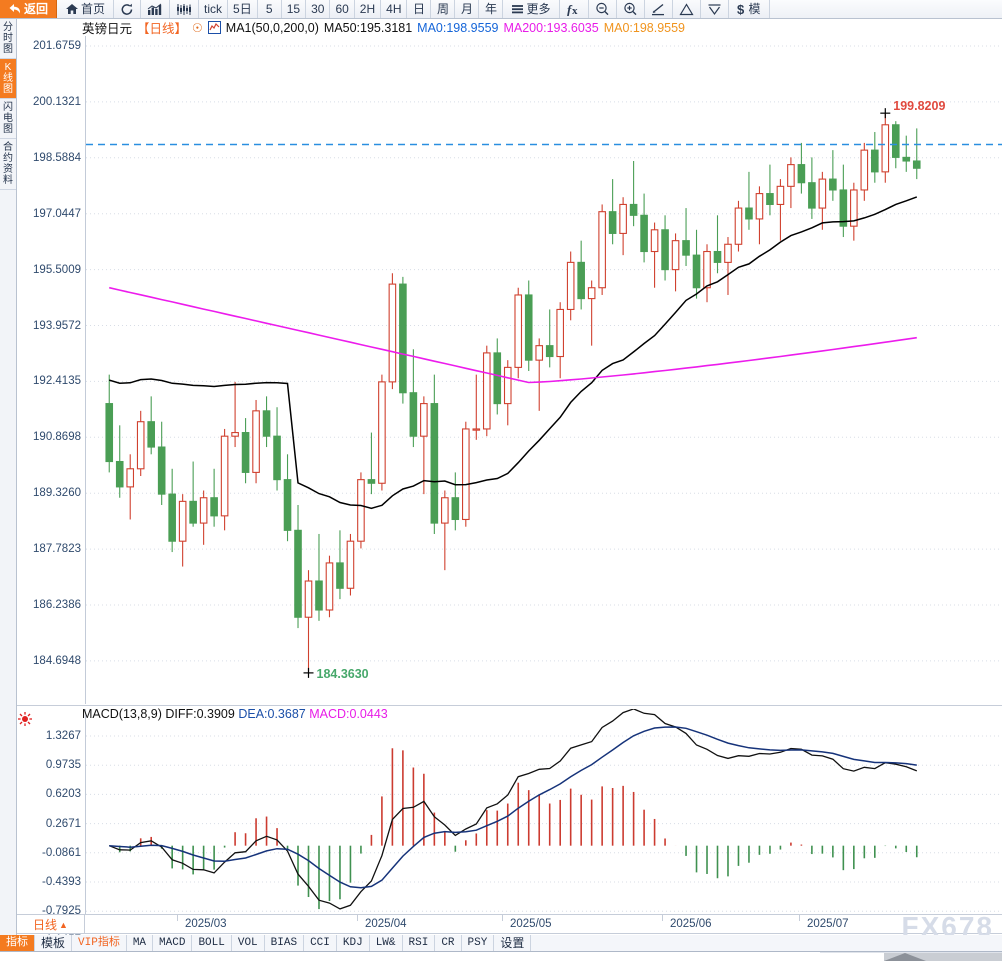 The image size is (1002, 962). Describe the element at coordinates (140, 943) in the screenshot. I see `indicator-btn-MA: MA` at that location.